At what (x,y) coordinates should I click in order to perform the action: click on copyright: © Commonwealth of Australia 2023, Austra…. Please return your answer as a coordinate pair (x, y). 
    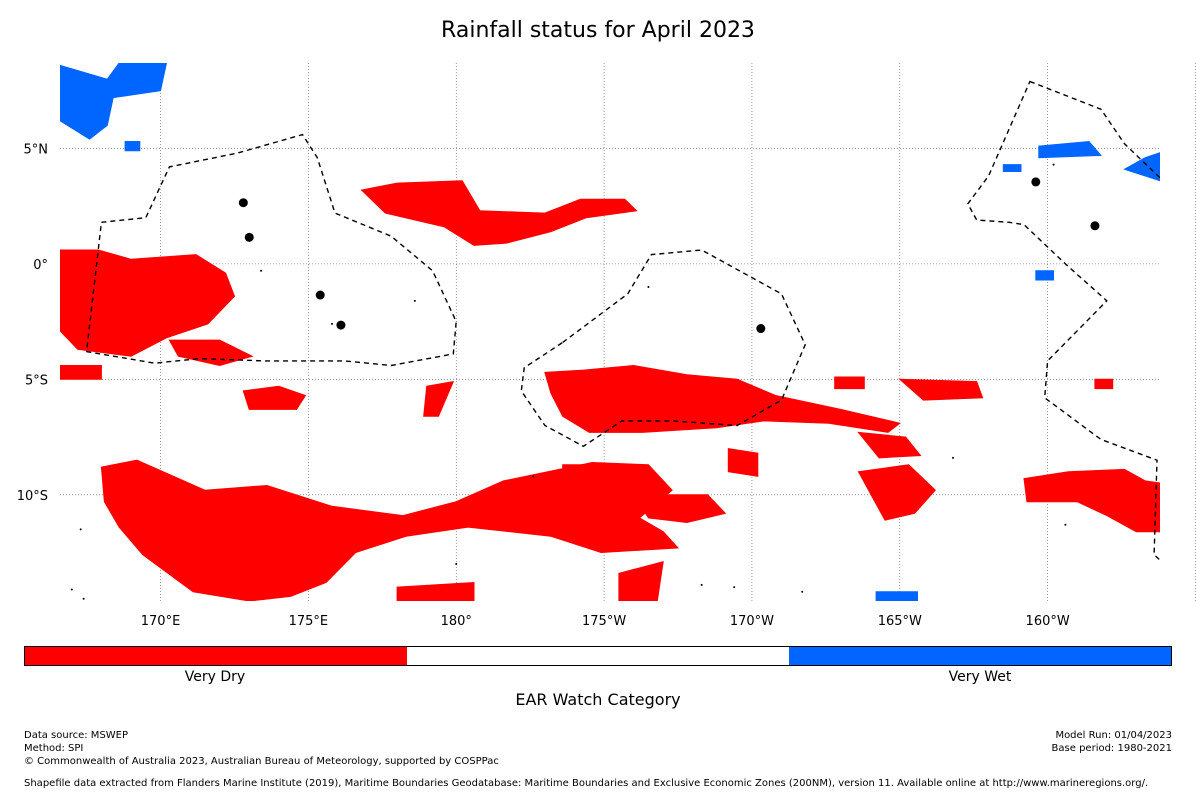
    Looking at the image, I should click on (261, 761).